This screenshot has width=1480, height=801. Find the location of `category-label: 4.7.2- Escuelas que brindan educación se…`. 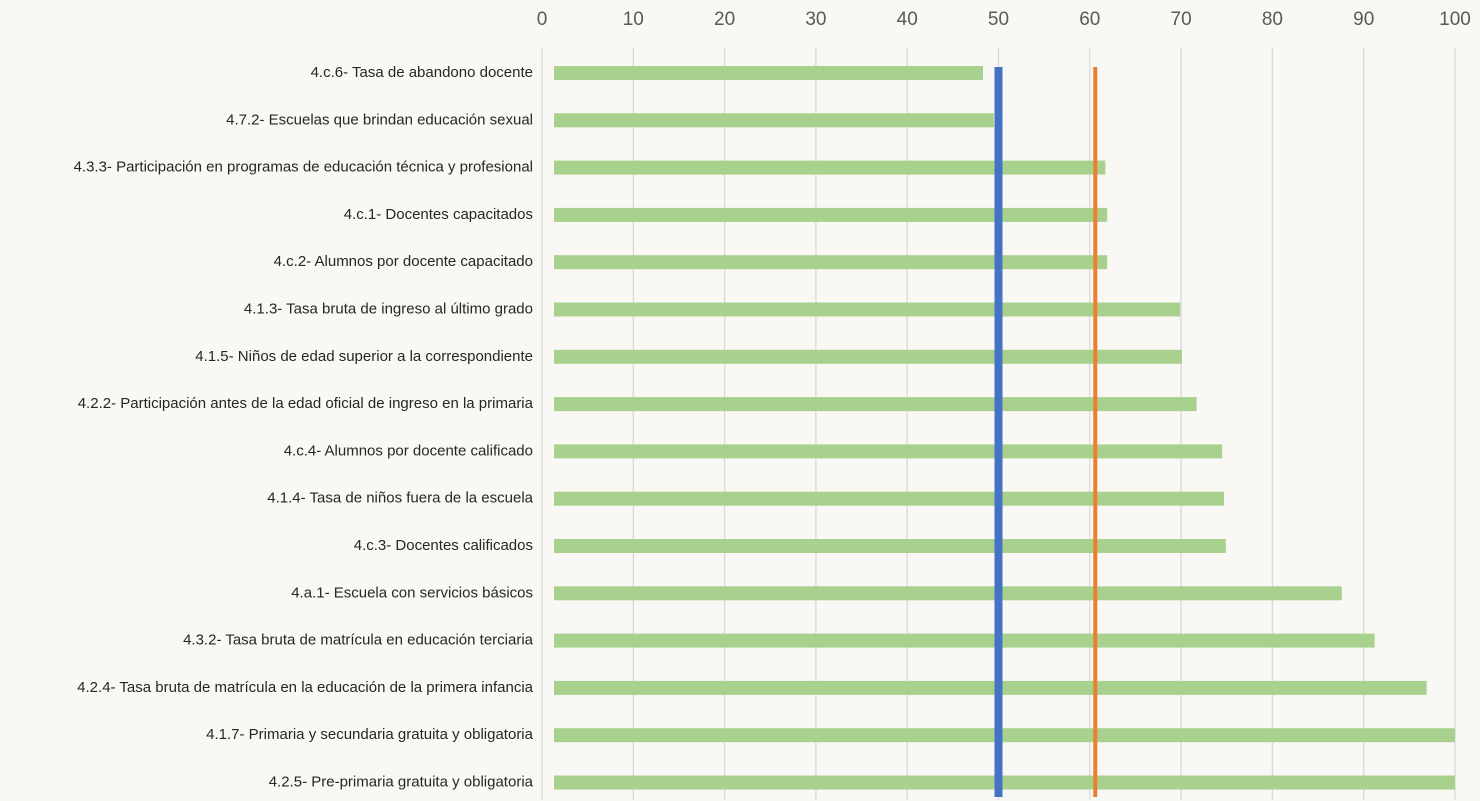

category-label: 4.7.2- Escuelas que brindan educación se… is located at coordinates (379, 119).